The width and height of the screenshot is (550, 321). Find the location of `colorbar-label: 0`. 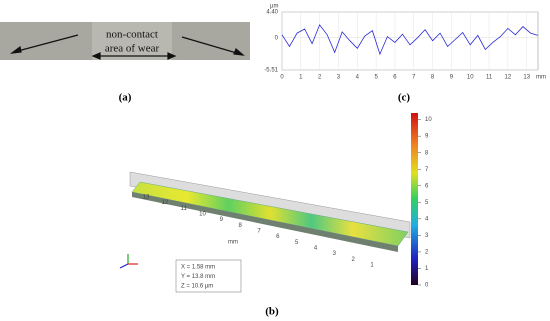

colorbar-label: 0 is located at coordinates (427, 286).